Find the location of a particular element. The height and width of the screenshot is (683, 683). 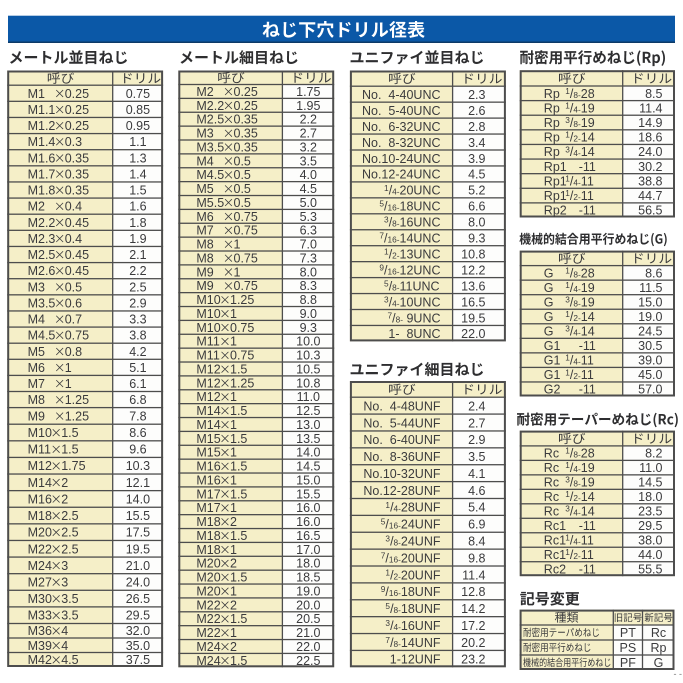

svg-text: 14UNF is located at coordinates (421, 643).